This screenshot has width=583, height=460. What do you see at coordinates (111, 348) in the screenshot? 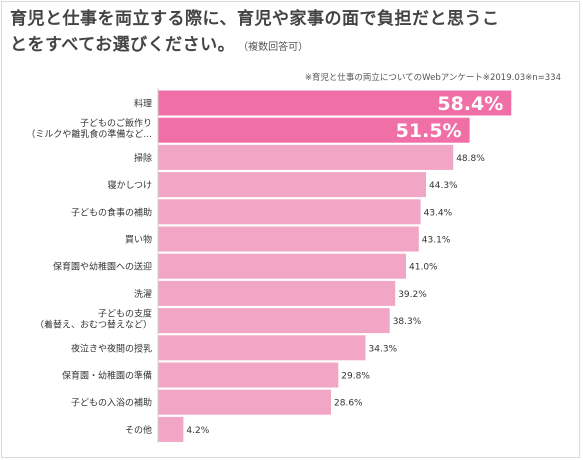
I see `category-label-9: 夜泣きや夜間の授乳` at bounding box center [111, 348].